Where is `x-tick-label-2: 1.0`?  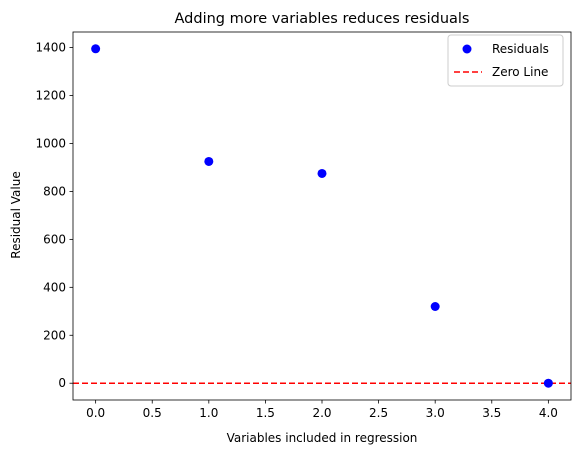 x-tick-label-2: 1.0 is located at coordinates (208, 413).